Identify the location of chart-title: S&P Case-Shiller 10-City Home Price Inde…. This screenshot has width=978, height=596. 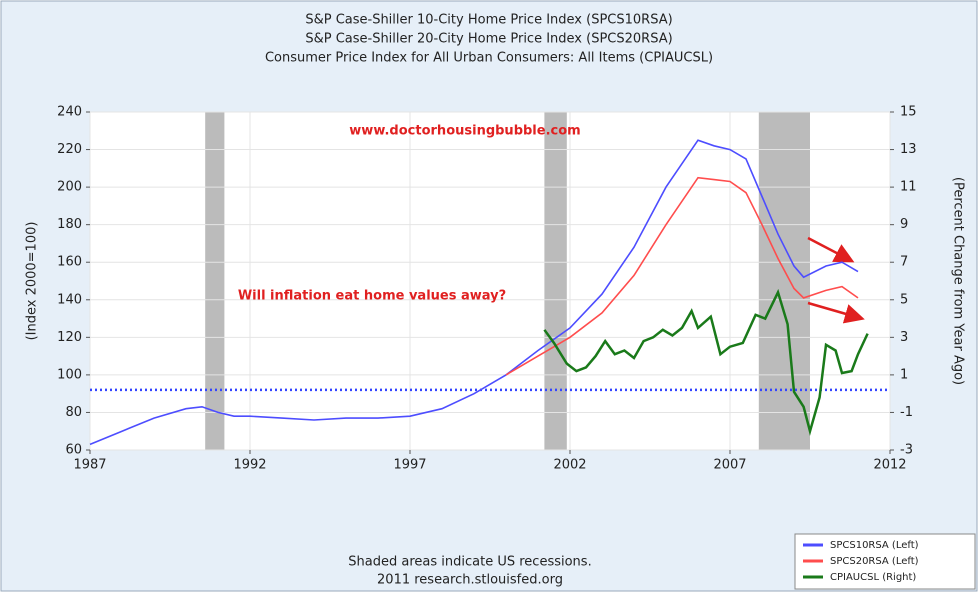
(488, 20).